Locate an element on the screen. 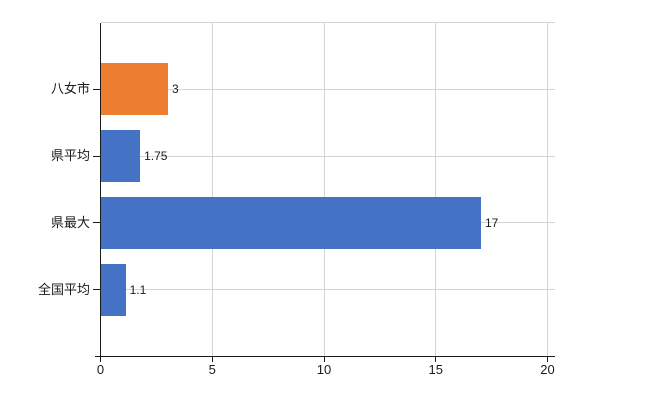 This screenshot has width=650, height=400. category-label: 県平均 is located at coordinates (70, 156).